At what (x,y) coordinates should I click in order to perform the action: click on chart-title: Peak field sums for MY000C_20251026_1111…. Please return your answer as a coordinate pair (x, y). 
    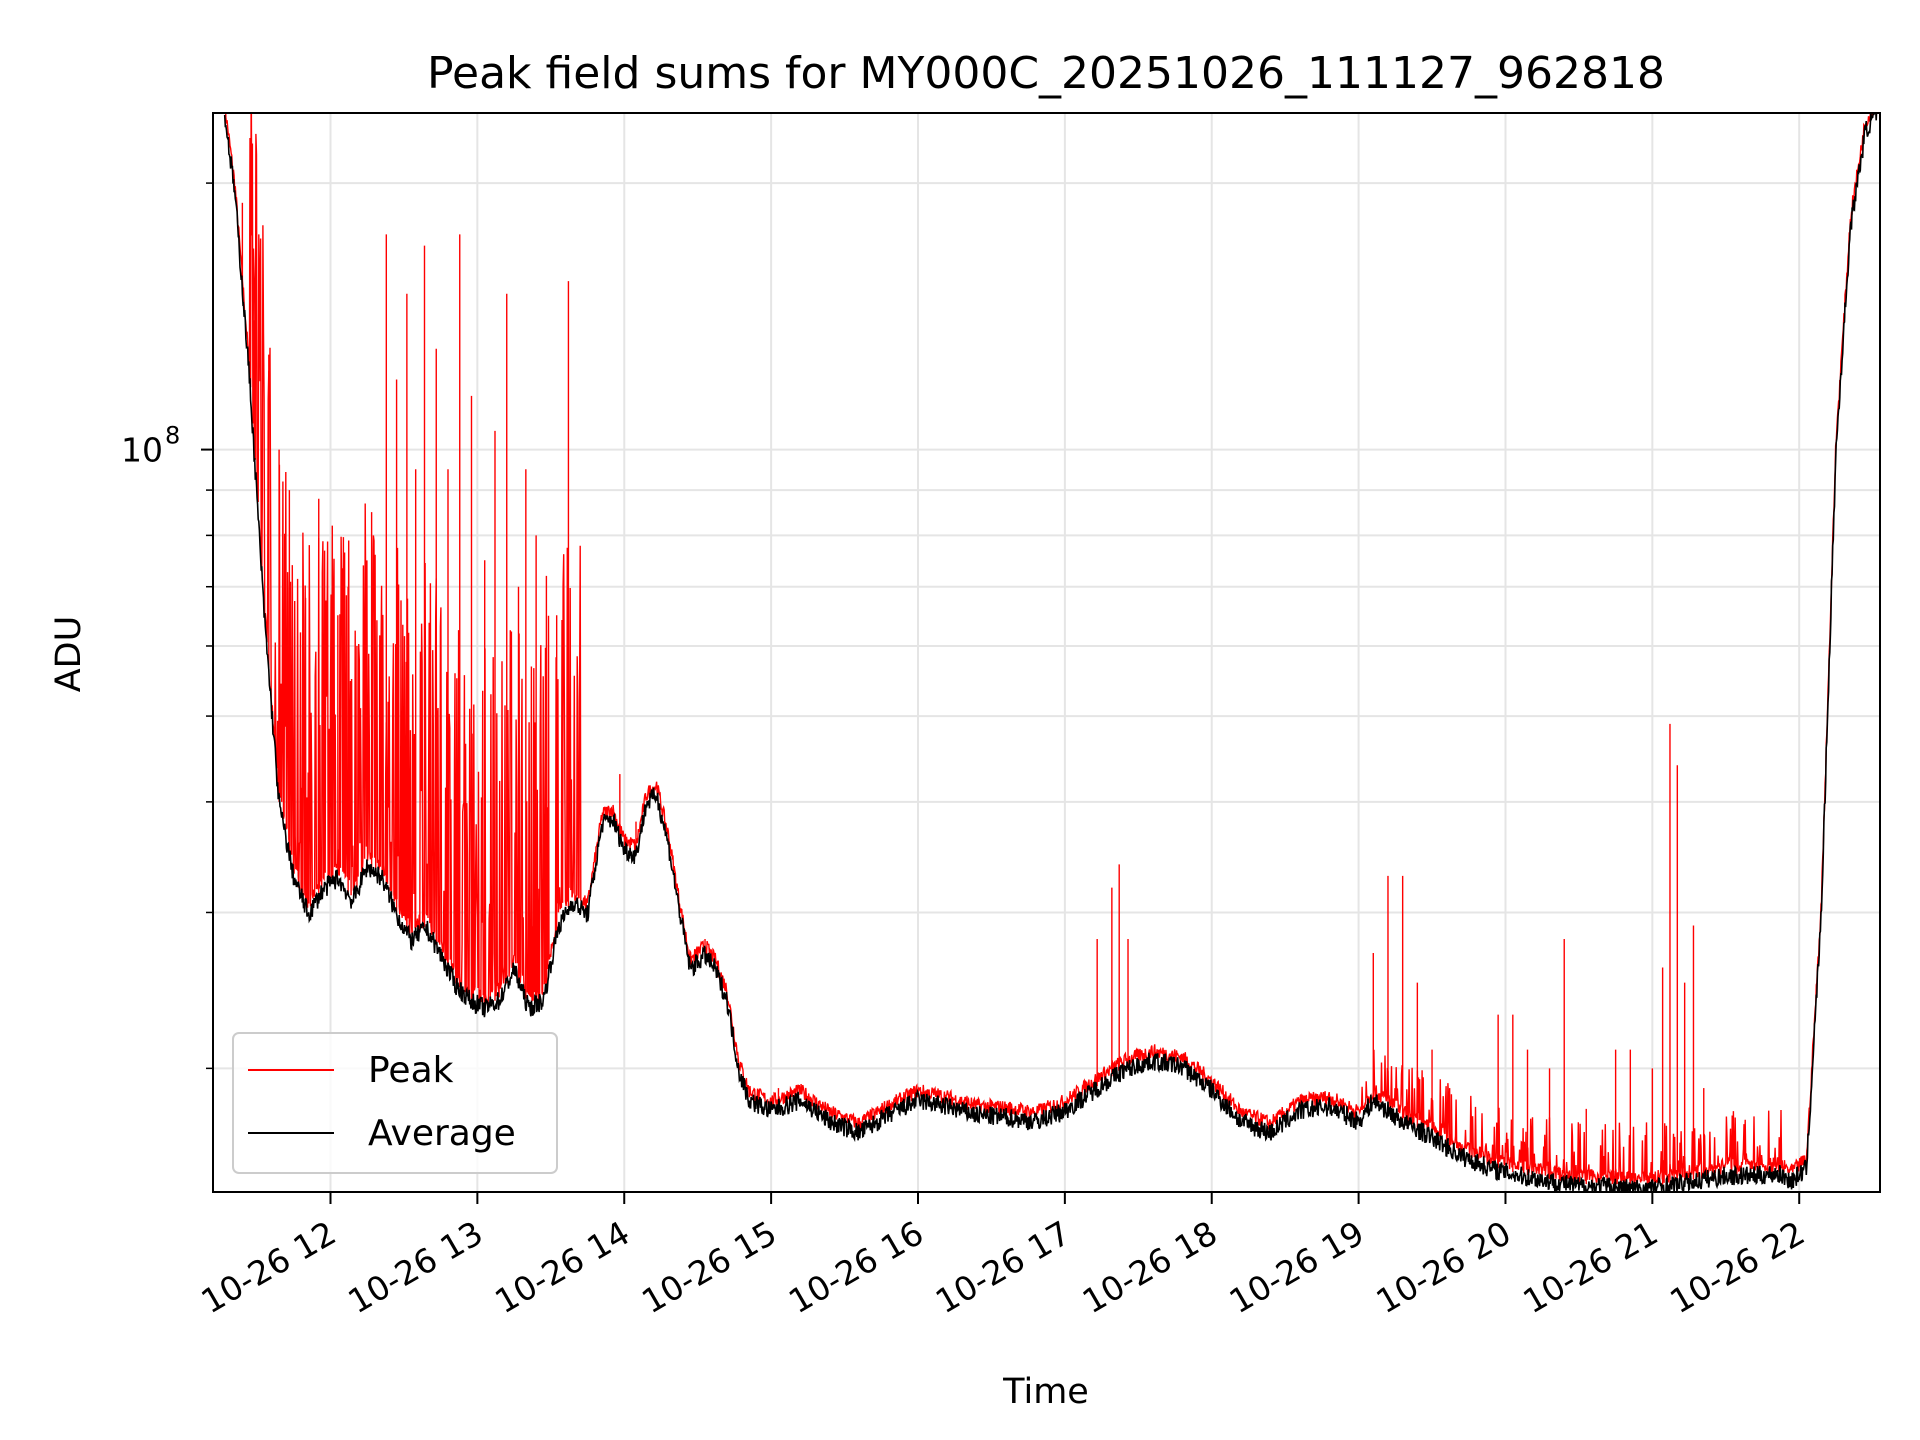
    Looking at the image, I should click on (1046, 73).